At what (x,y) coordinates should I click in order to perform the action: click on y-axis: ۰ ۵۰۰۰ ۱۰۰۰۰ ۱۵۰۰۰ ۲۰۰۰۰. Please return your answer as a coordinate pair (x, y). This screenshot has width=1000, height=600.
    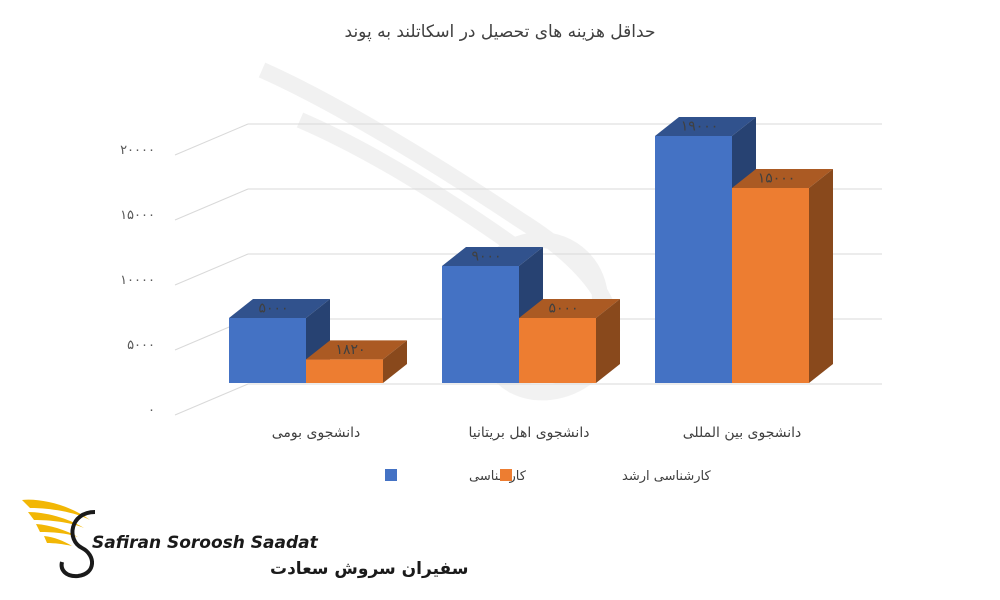
    Looking at the image, I should click on (137, 280).